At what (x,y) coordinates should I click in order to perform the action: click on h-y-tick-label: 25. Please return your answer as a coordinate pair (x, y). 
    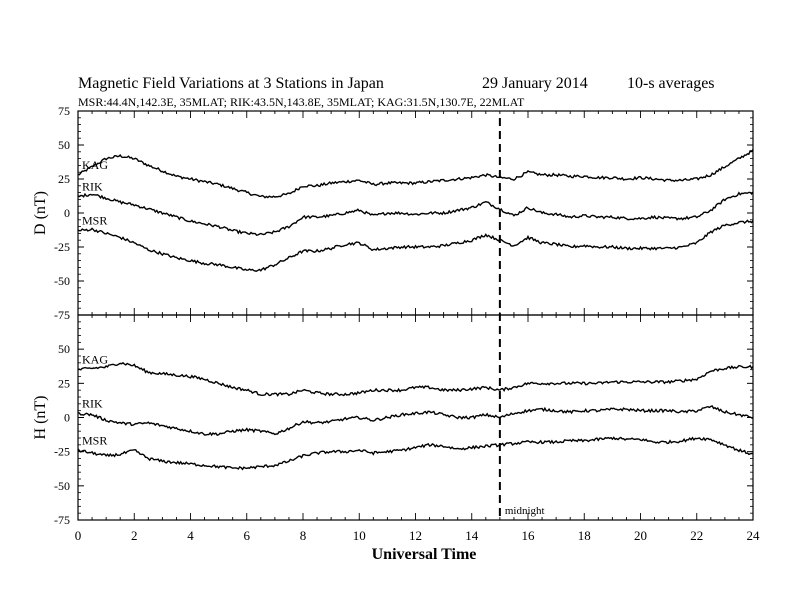
    Looking at the image, I should click on (64, 383).